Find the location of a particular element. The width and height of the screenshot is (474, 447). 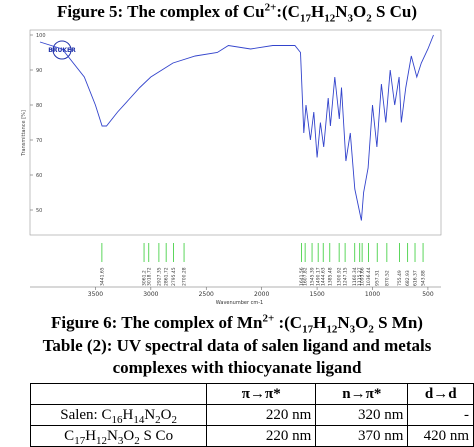

peak-label: 2861.72 is located at coordinates (167, 276).